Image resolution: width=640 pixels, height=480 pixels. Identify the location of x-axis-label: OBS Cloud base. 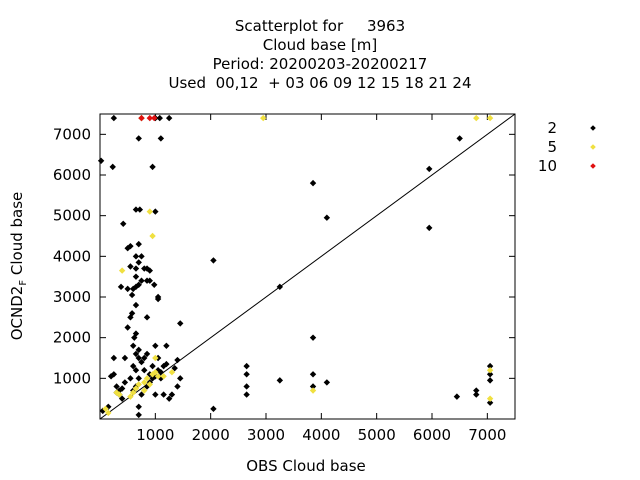
(306, 466).